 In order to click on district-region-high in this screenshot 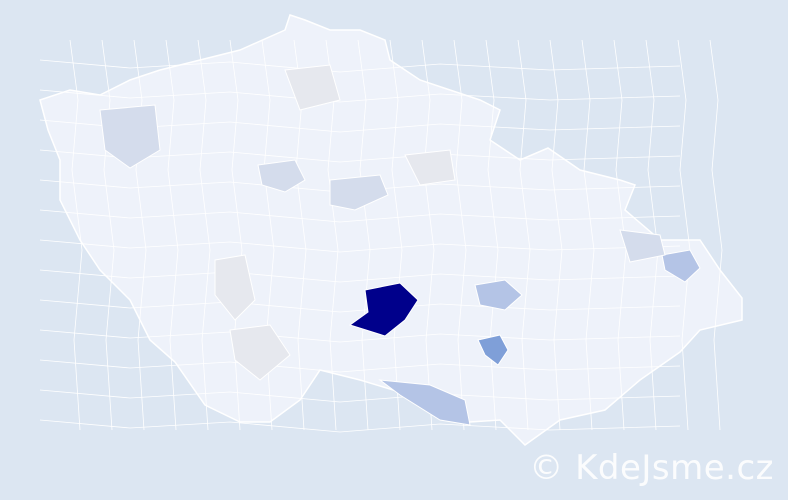, I will do `click(493, 350)`.